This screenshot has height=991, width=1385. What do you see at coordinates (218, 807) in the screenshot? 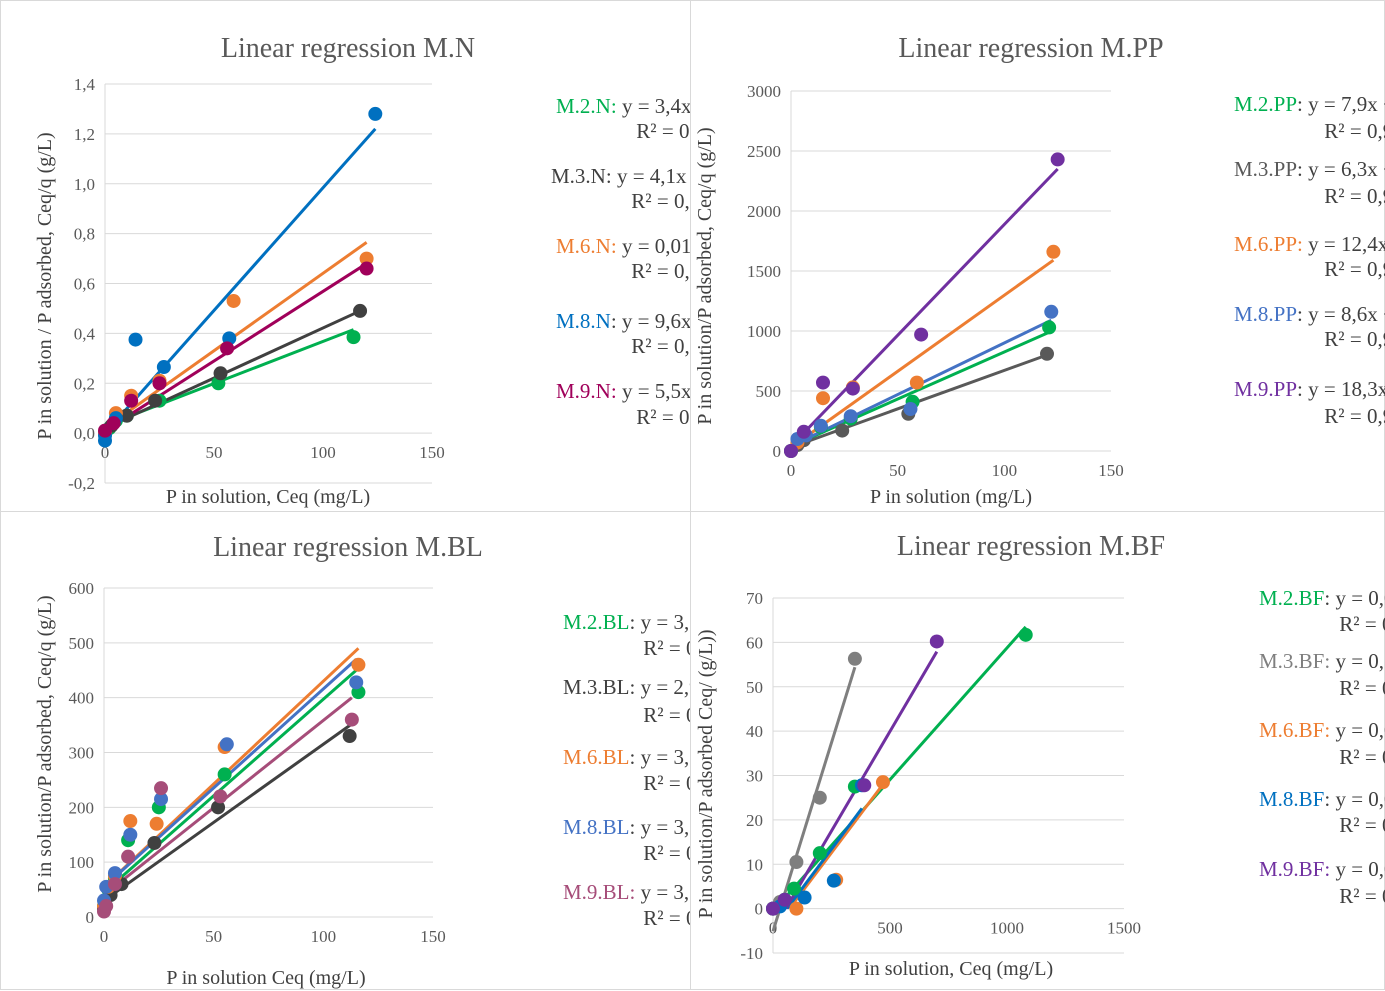
I see `data-point-m-3-bl` at bounding box center [218, 807].